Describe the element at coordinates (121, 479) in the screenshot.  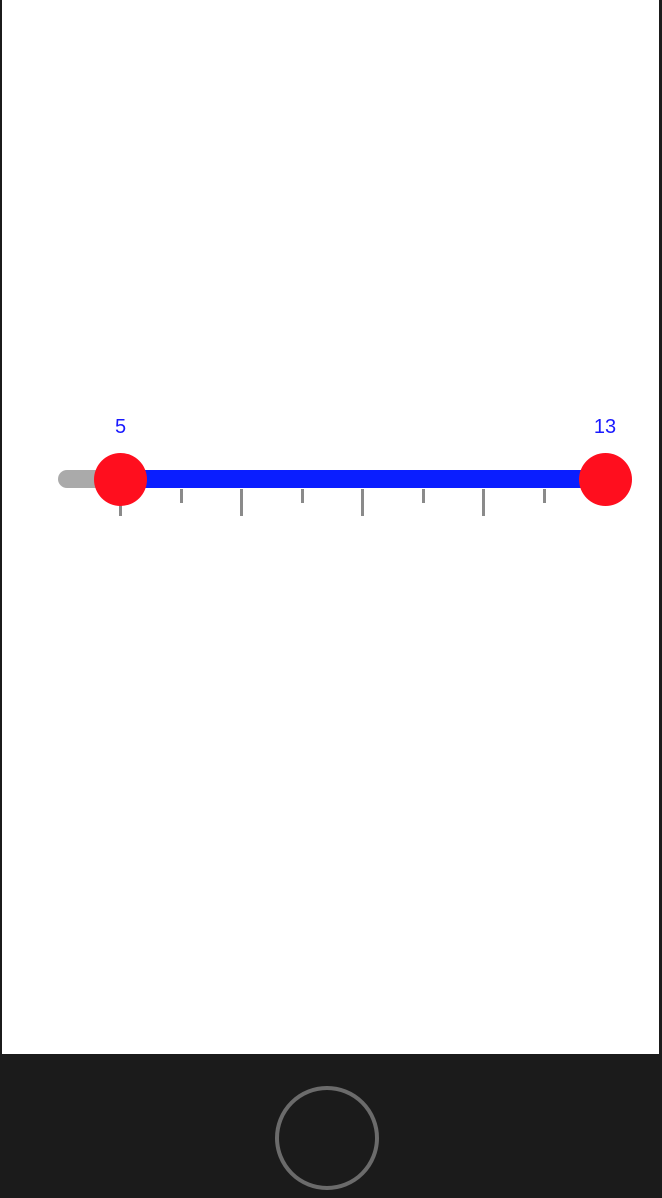
I see `low-thumb` at that location.